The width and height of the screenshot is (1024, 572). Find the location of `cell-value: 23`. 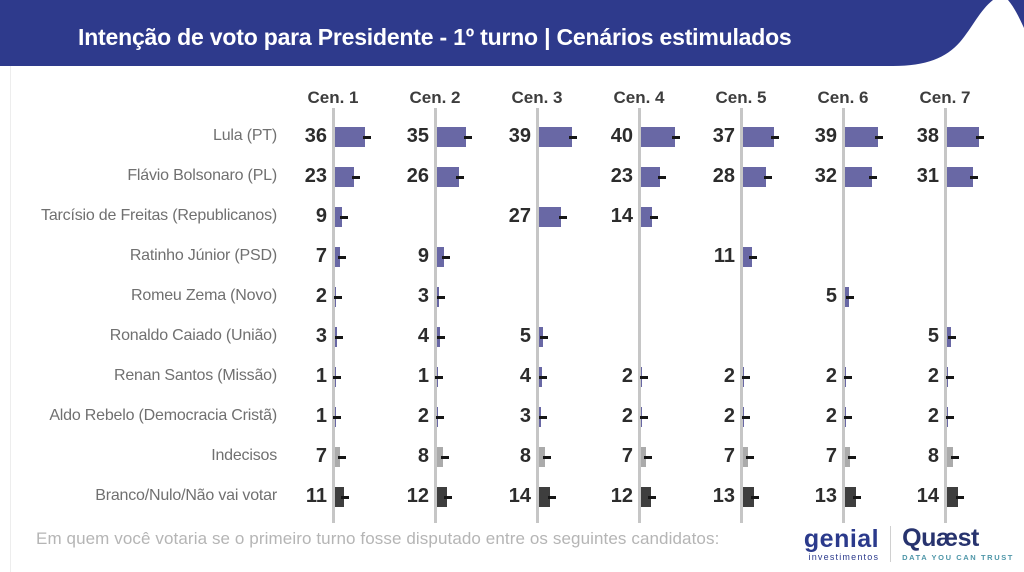

cell-value: 23 is located at coordinates (315, 176).